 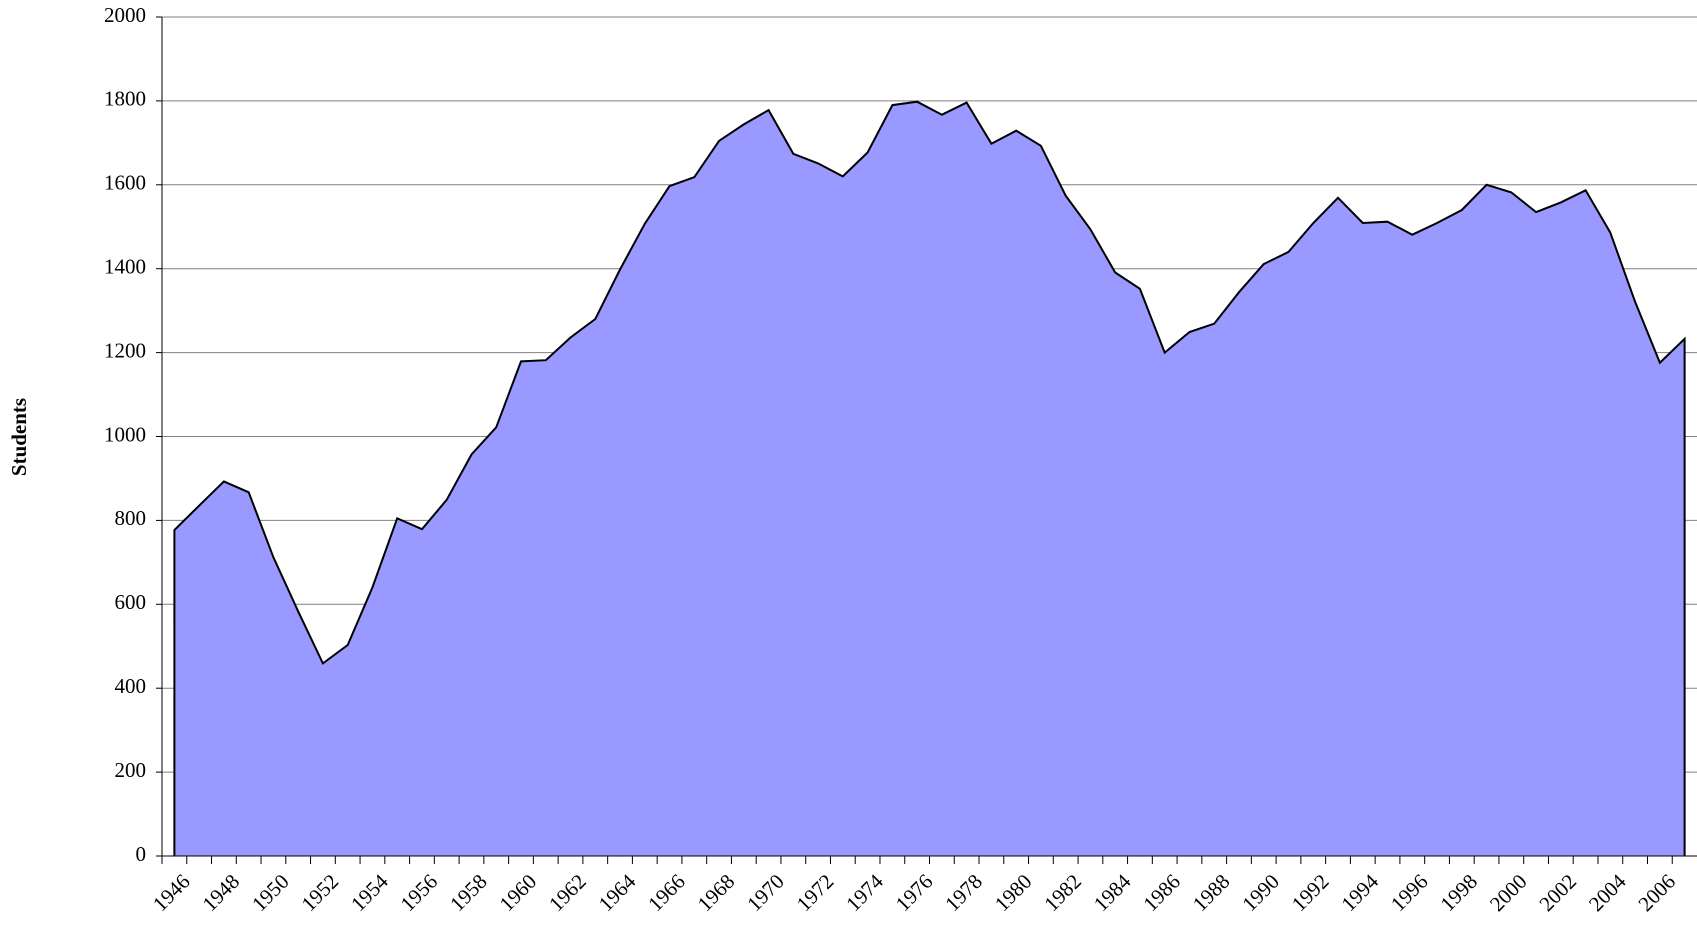 What do you see at coordinates (963, 892) in the screenshot?
I see `x-tick-label: 1978` at bounding box center [963, 892].